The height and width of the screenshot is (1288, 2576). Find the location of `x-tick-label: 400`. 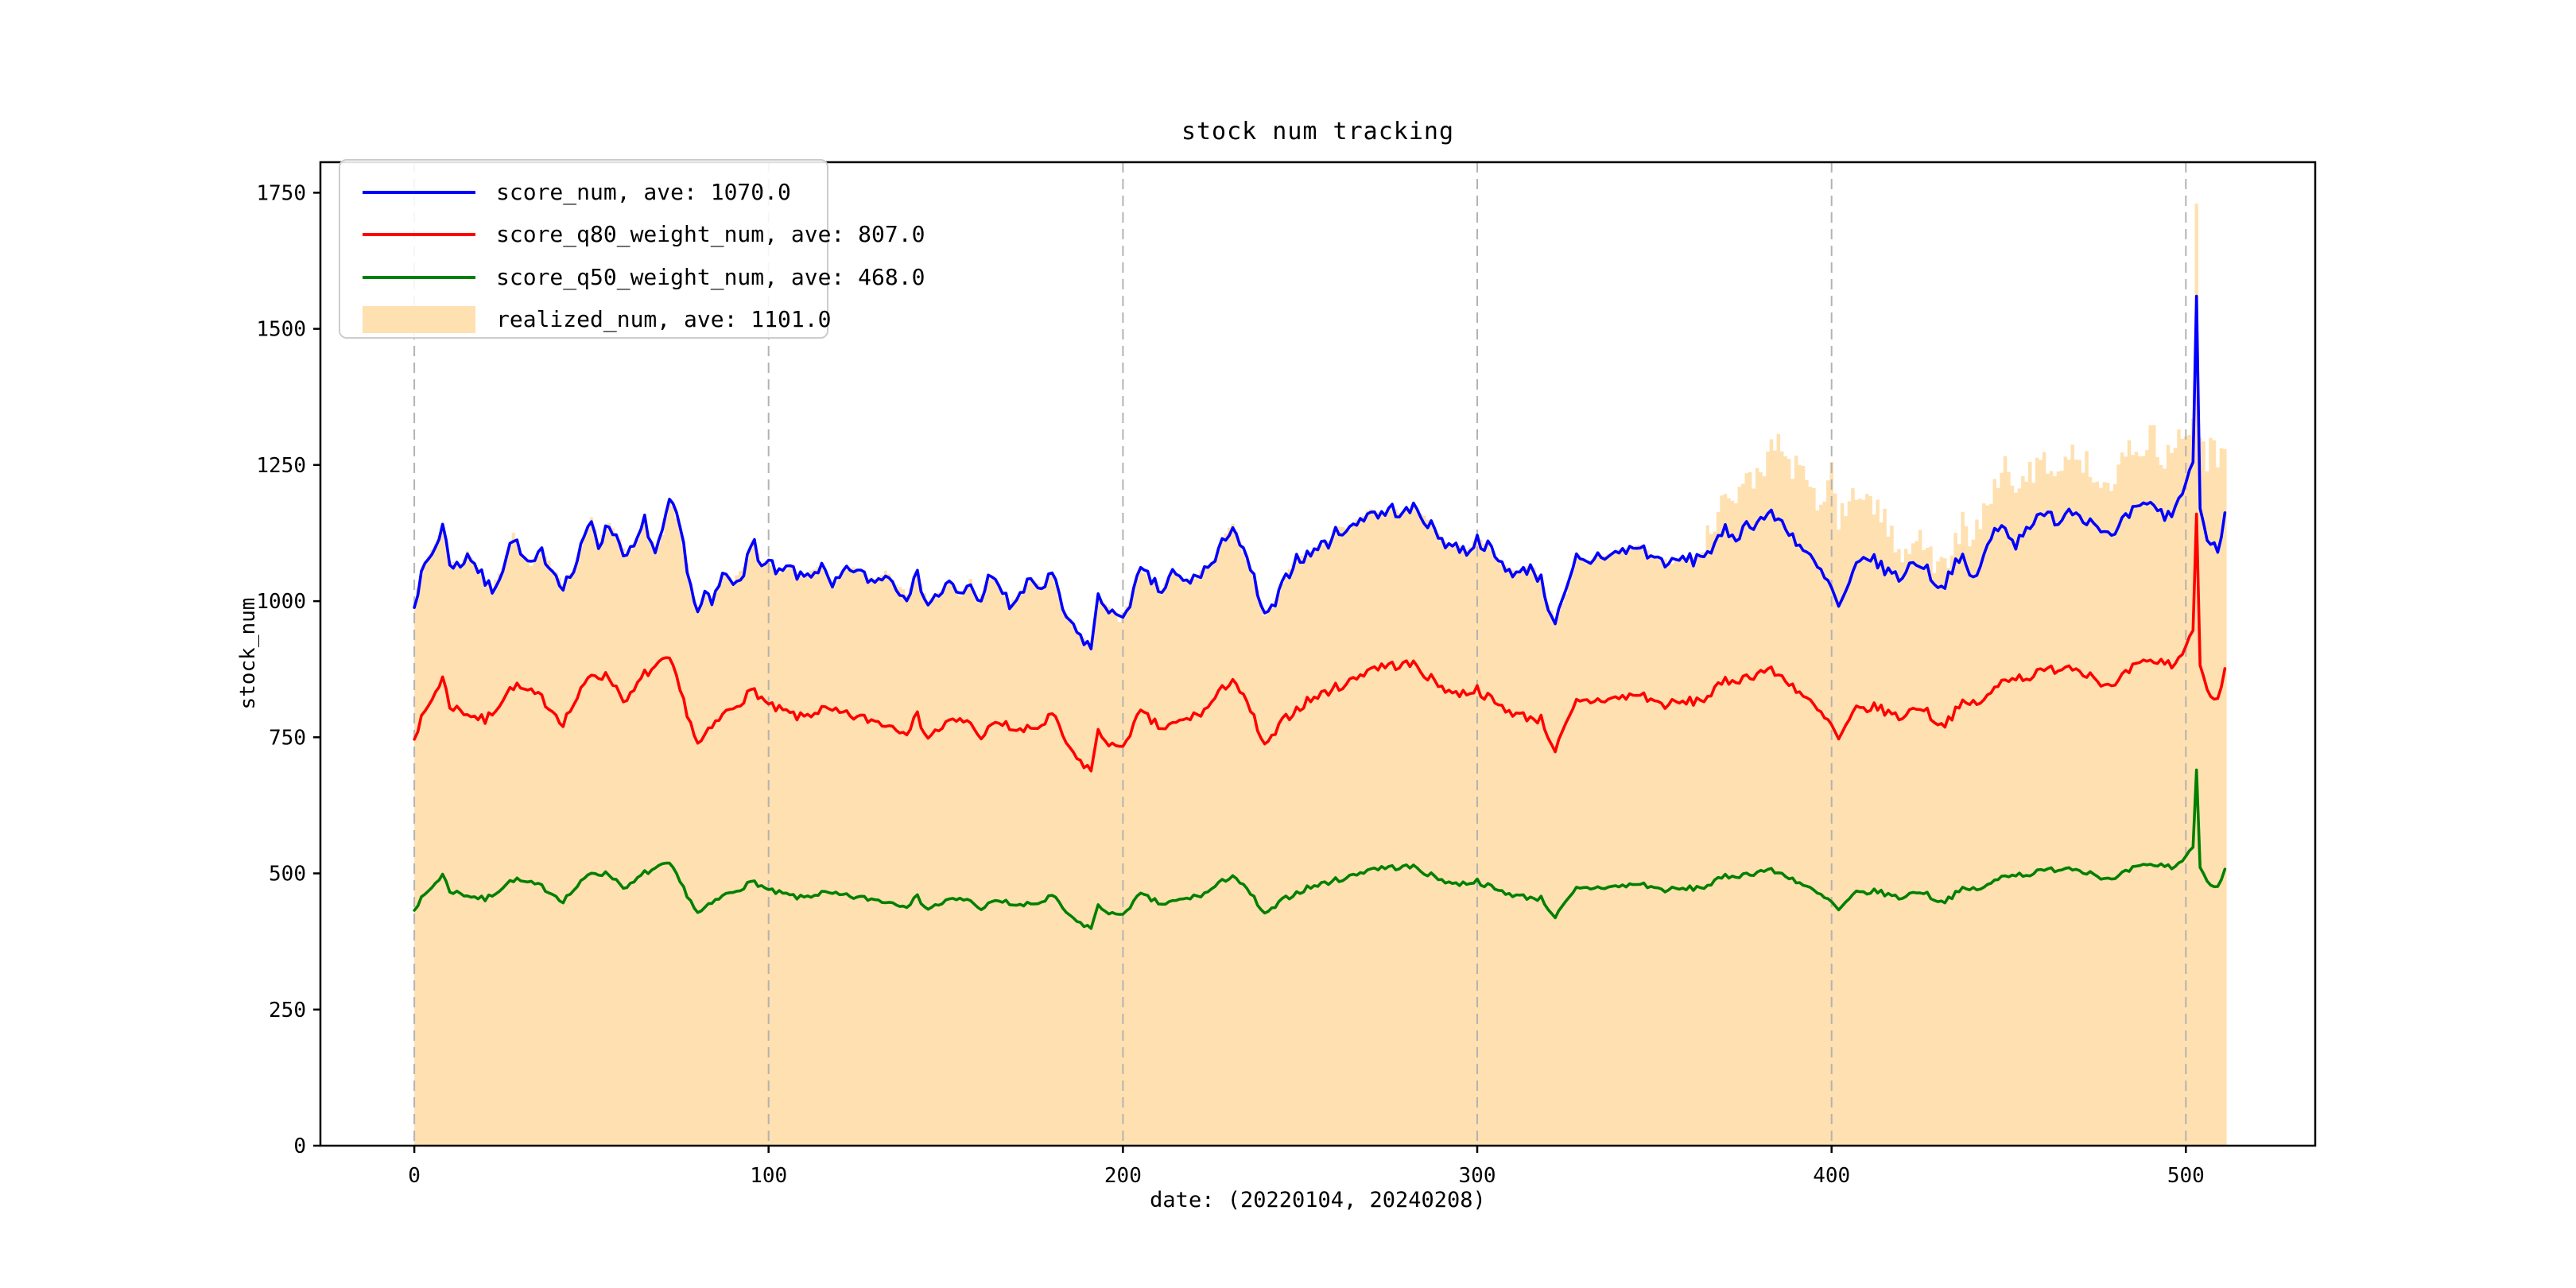

x-tick-label: 400 is located at coordinates (1832, 1176).